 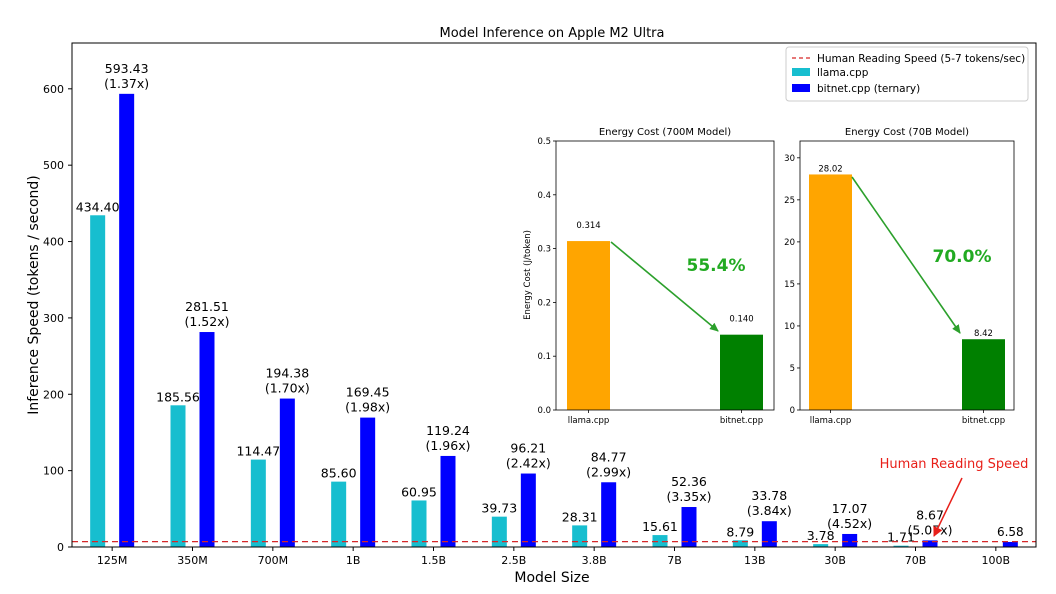 What do you see at coordinates (609, 456) in the screenshot?
I see `data-label-bitnet-3.8B: 84.77` at bounding box center [609, 456].